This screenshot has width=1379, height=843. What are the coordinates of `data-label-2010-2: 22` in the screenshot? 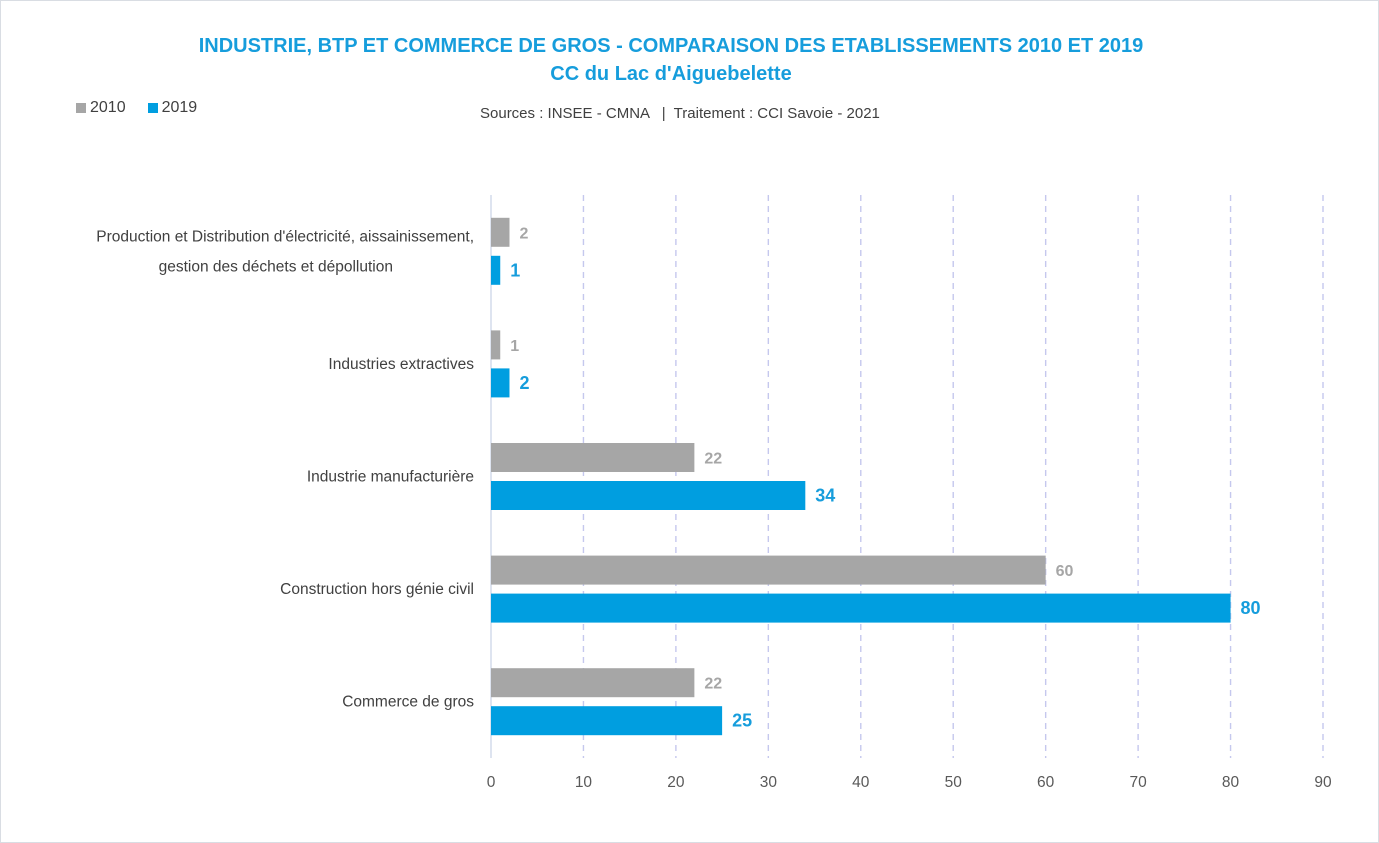 It's located at (713, 459).